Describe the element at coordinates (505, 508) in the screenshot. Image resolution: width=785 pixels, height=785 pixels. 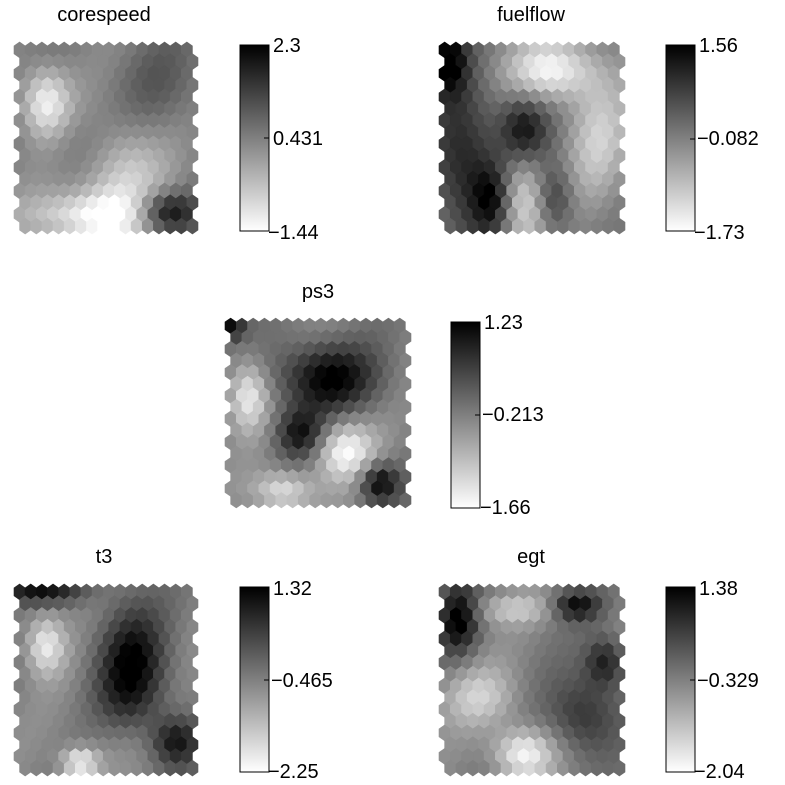
I see `colorbar-tick-min: −1.66` at that location.